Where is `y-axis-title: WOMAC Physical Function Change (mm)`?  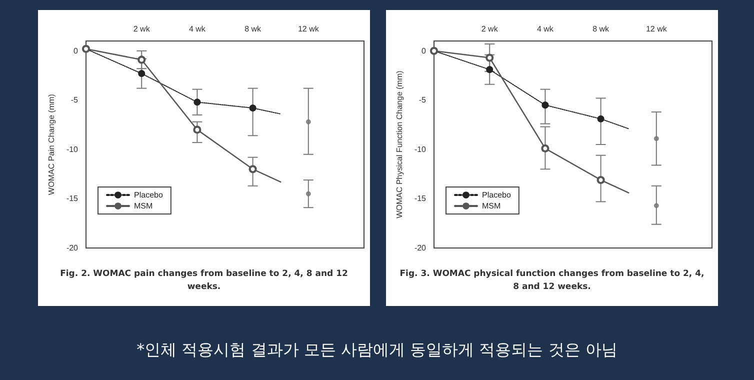 y-axis-title: WOMAC Physical Function Change (mm) is located at coordinates (399, 144).